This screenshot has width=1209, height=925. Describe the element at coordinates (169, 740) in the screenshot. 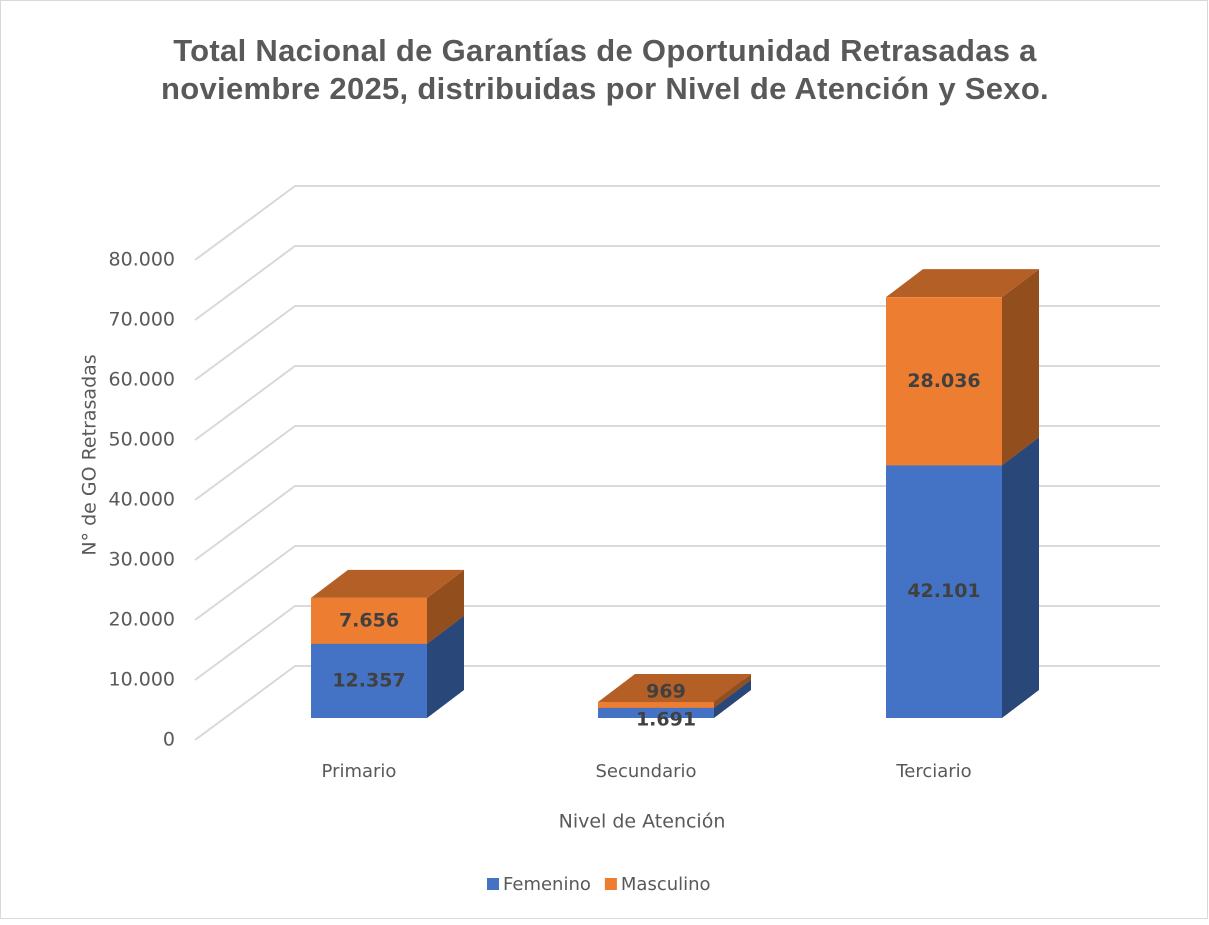

I see `y-tick-label: 0` at that location.